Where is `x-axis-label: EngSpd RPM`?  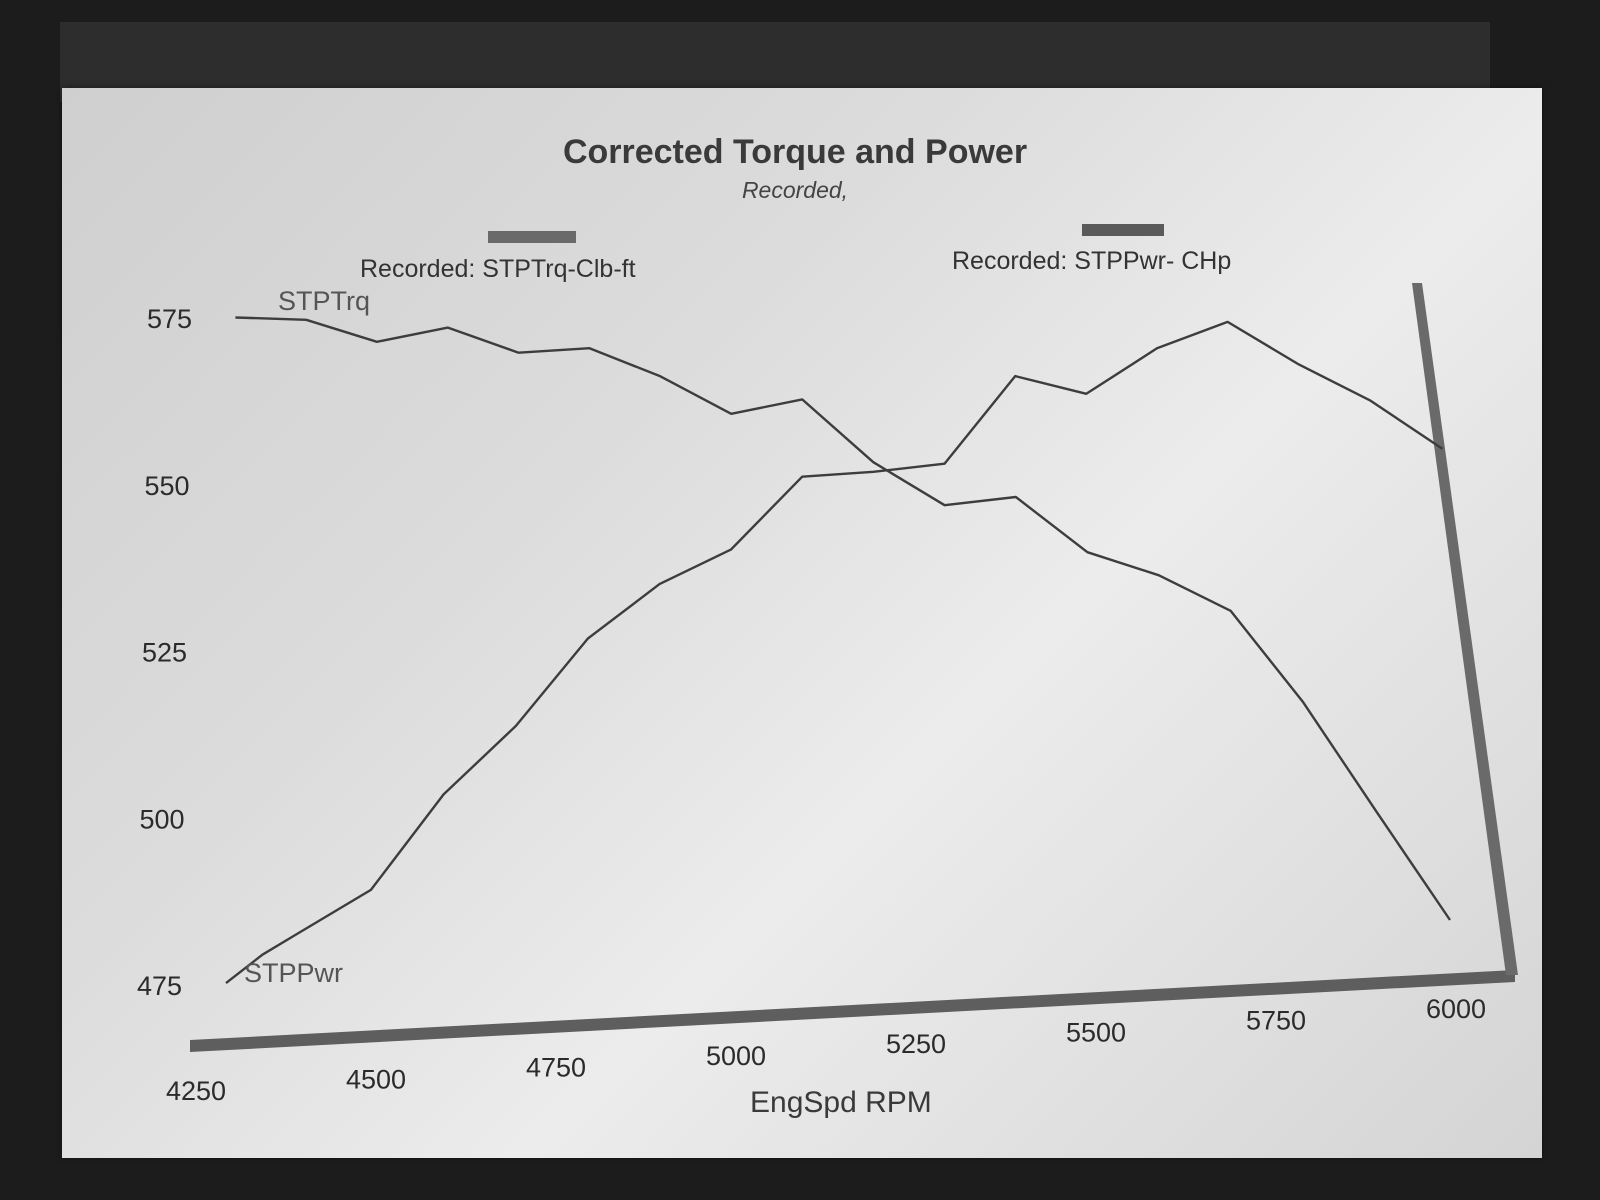 x-axis-label: EngSpd RPM is located at coordinates (841, 1102).